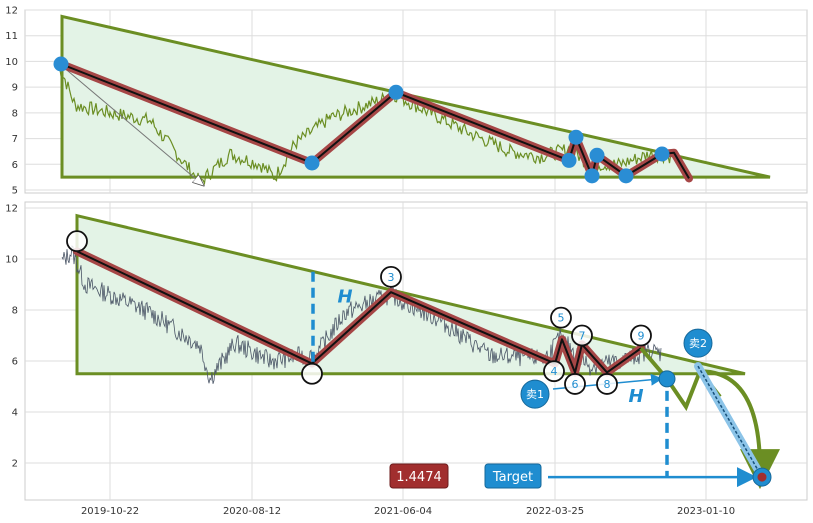 The height and width of the screenshot is (523, 813). What do you see at coordinates (11, 260) in the screenshot?
I see `bottom-y-tick-label: 10` at bounding box center [11, 260].